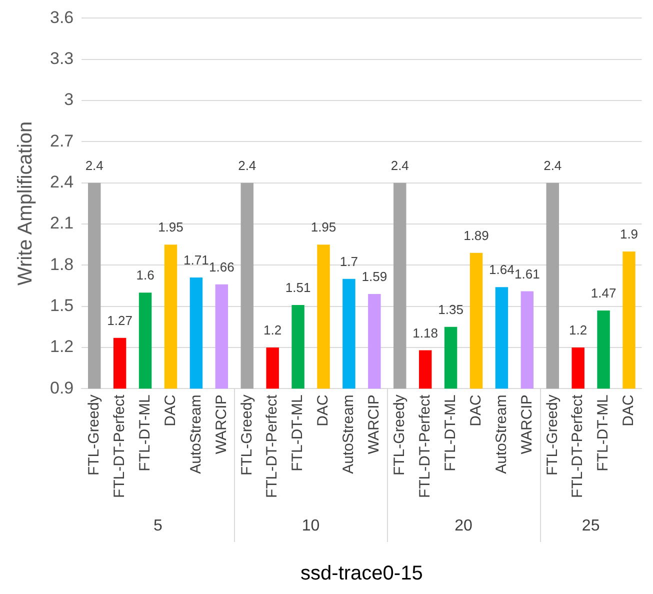 This screenshot has width=653, height=594. What do you see at coordinates (119, 320) in the screenshot?
I see `data-label: 1.27` at bounding box center [119, 320].